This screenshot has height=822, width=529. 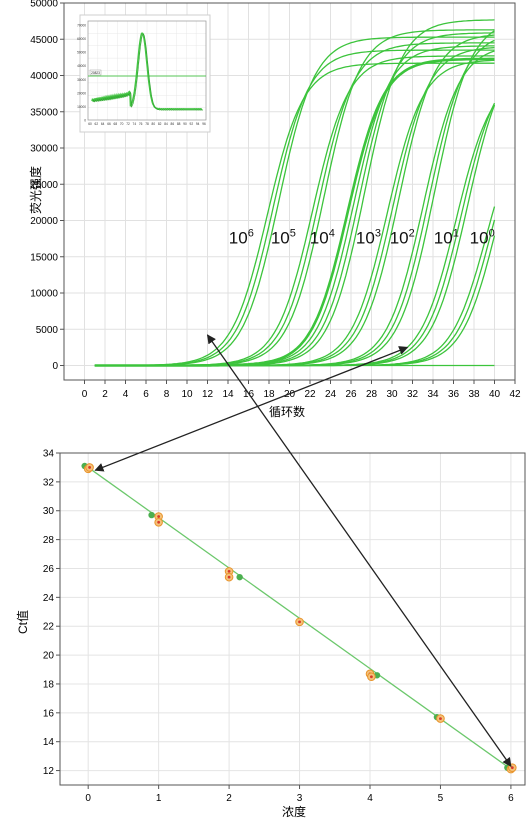 I want to click on amplification-x-tick-label: 8, so click(x=167, y=394).